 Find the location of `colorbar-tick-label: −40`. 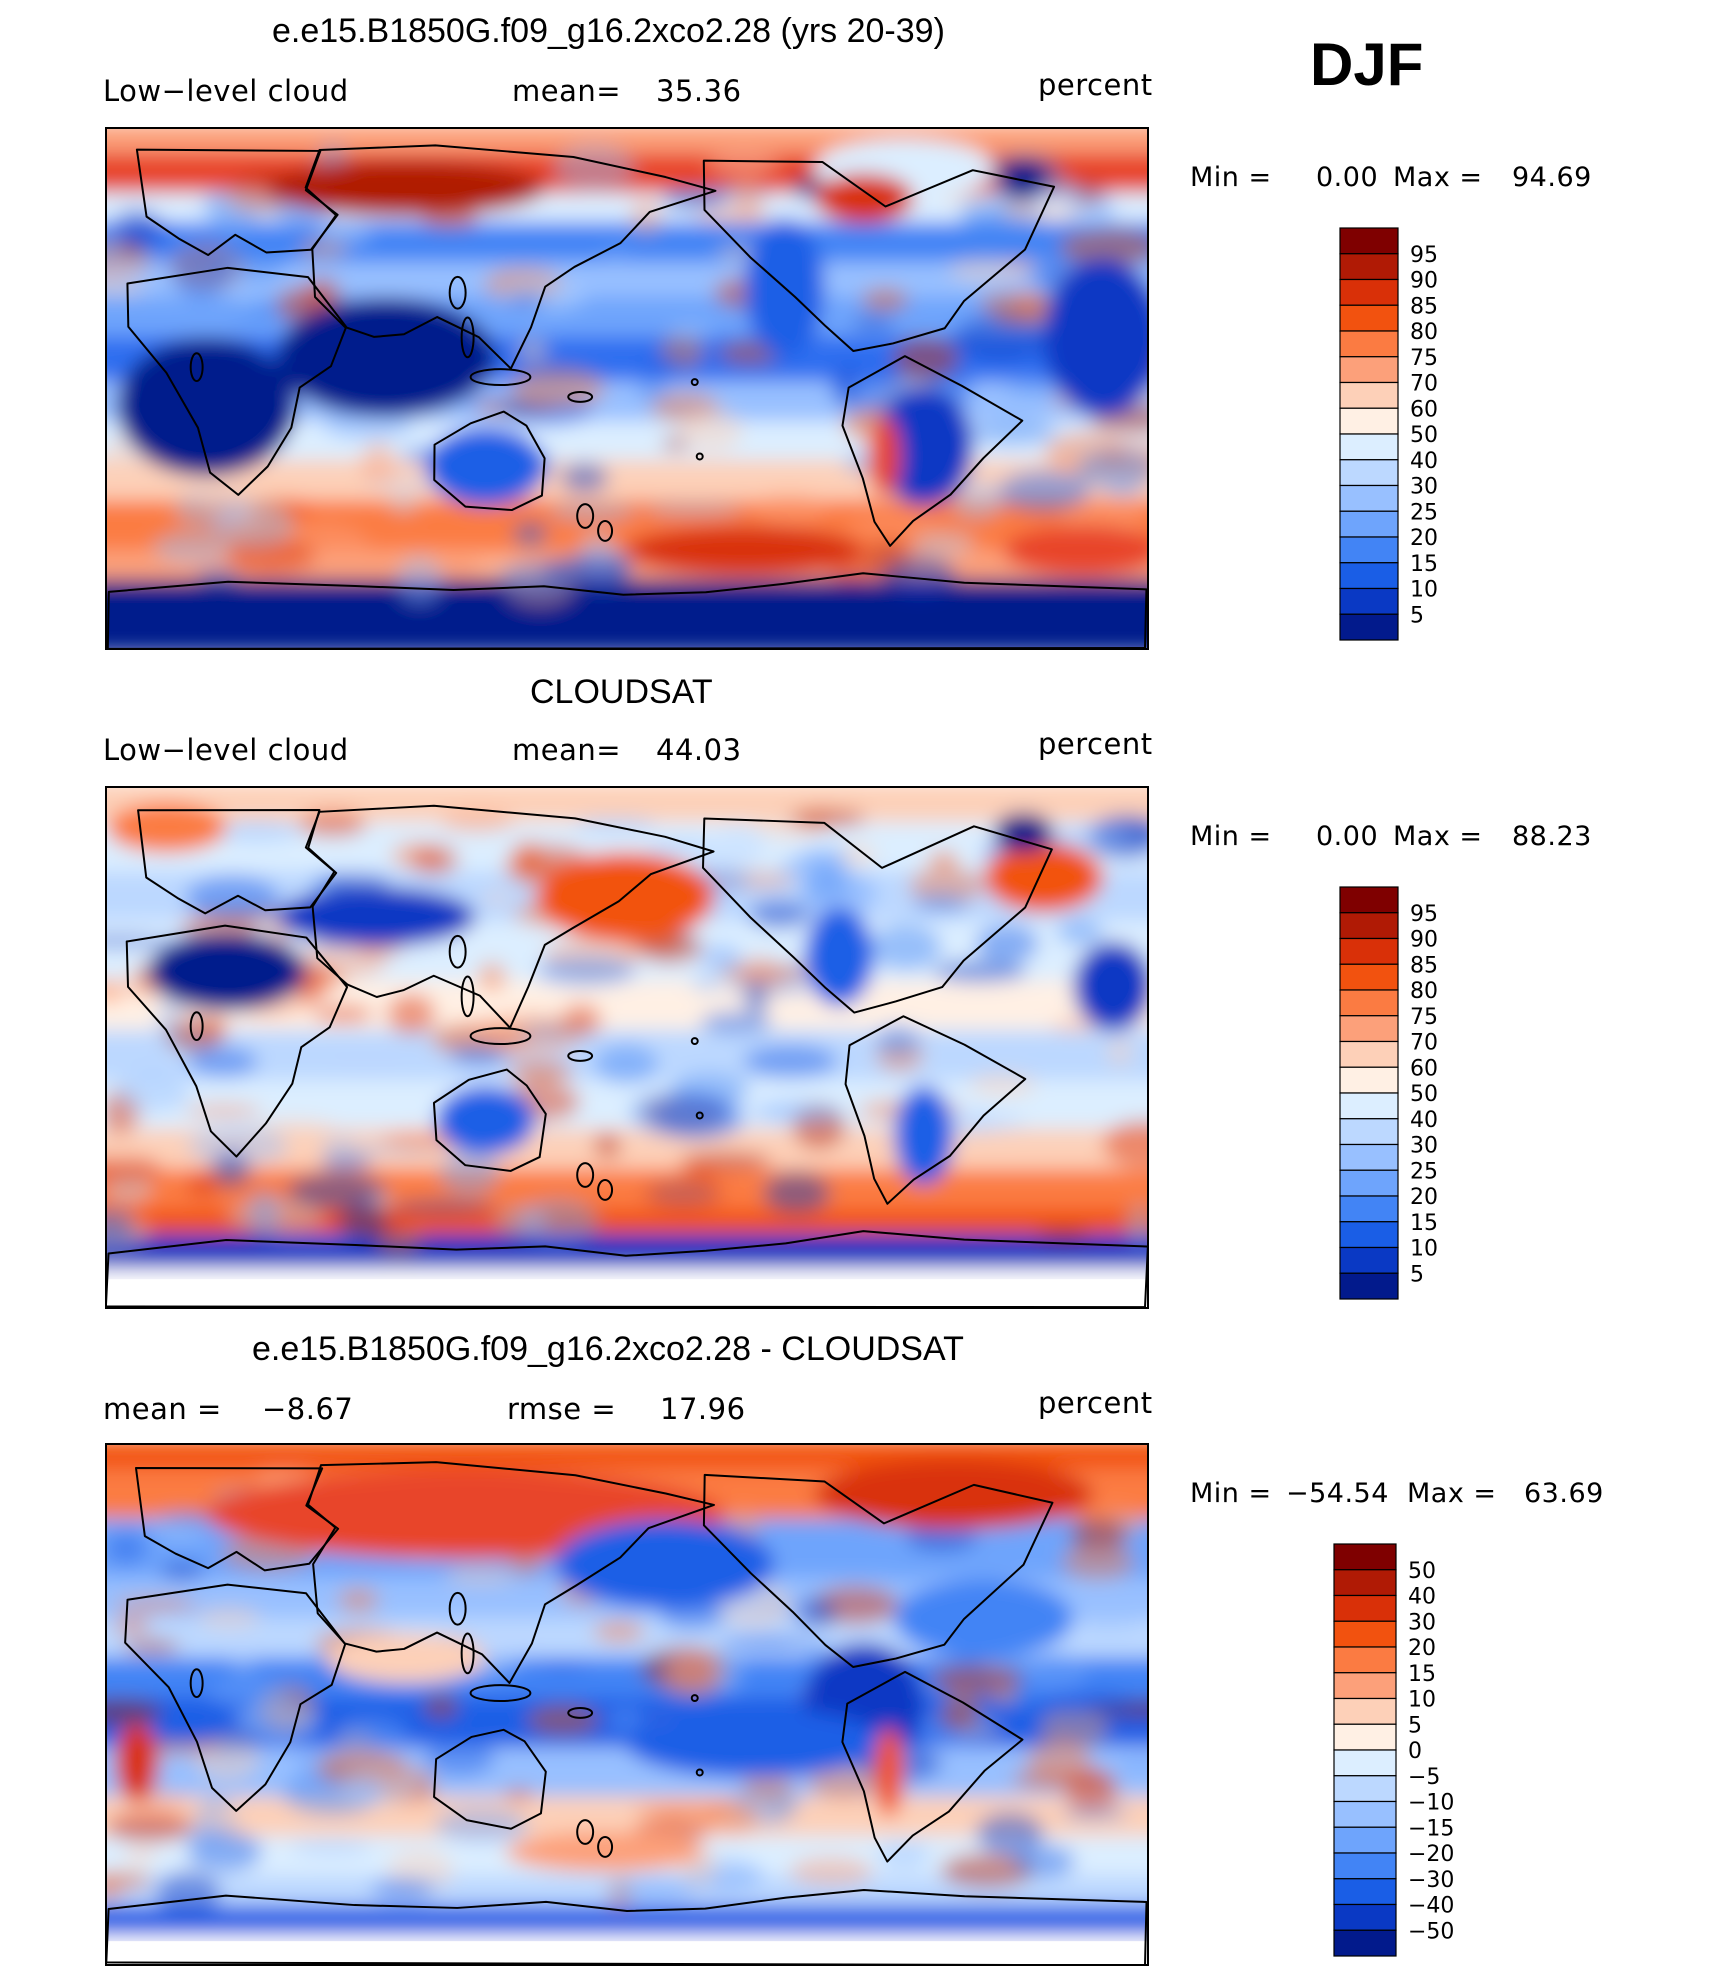

colorbar-tick-label: −40 is located at coordinates (1431, 1906).